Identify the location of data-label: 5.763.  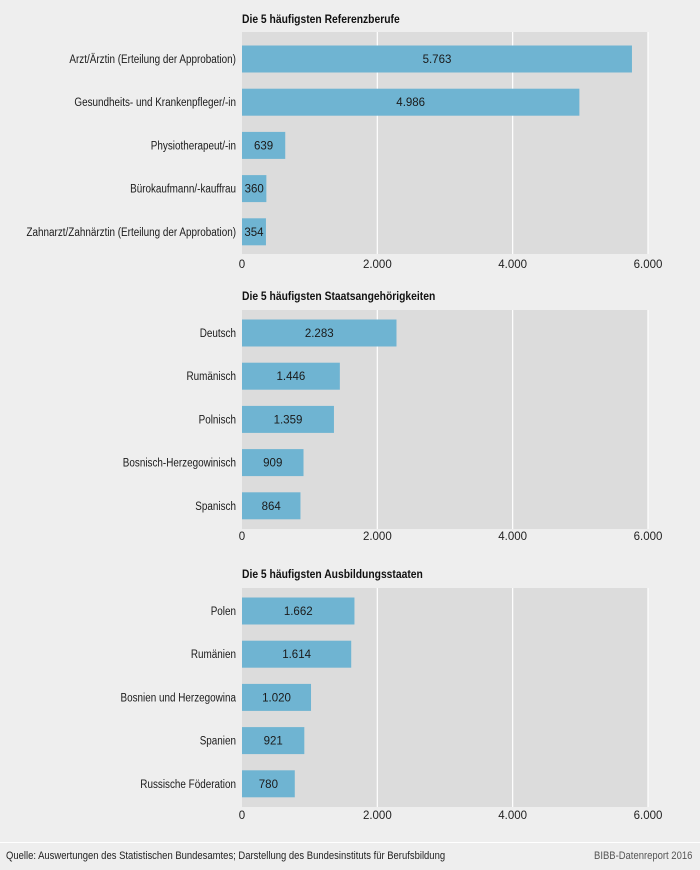
(437, 60).